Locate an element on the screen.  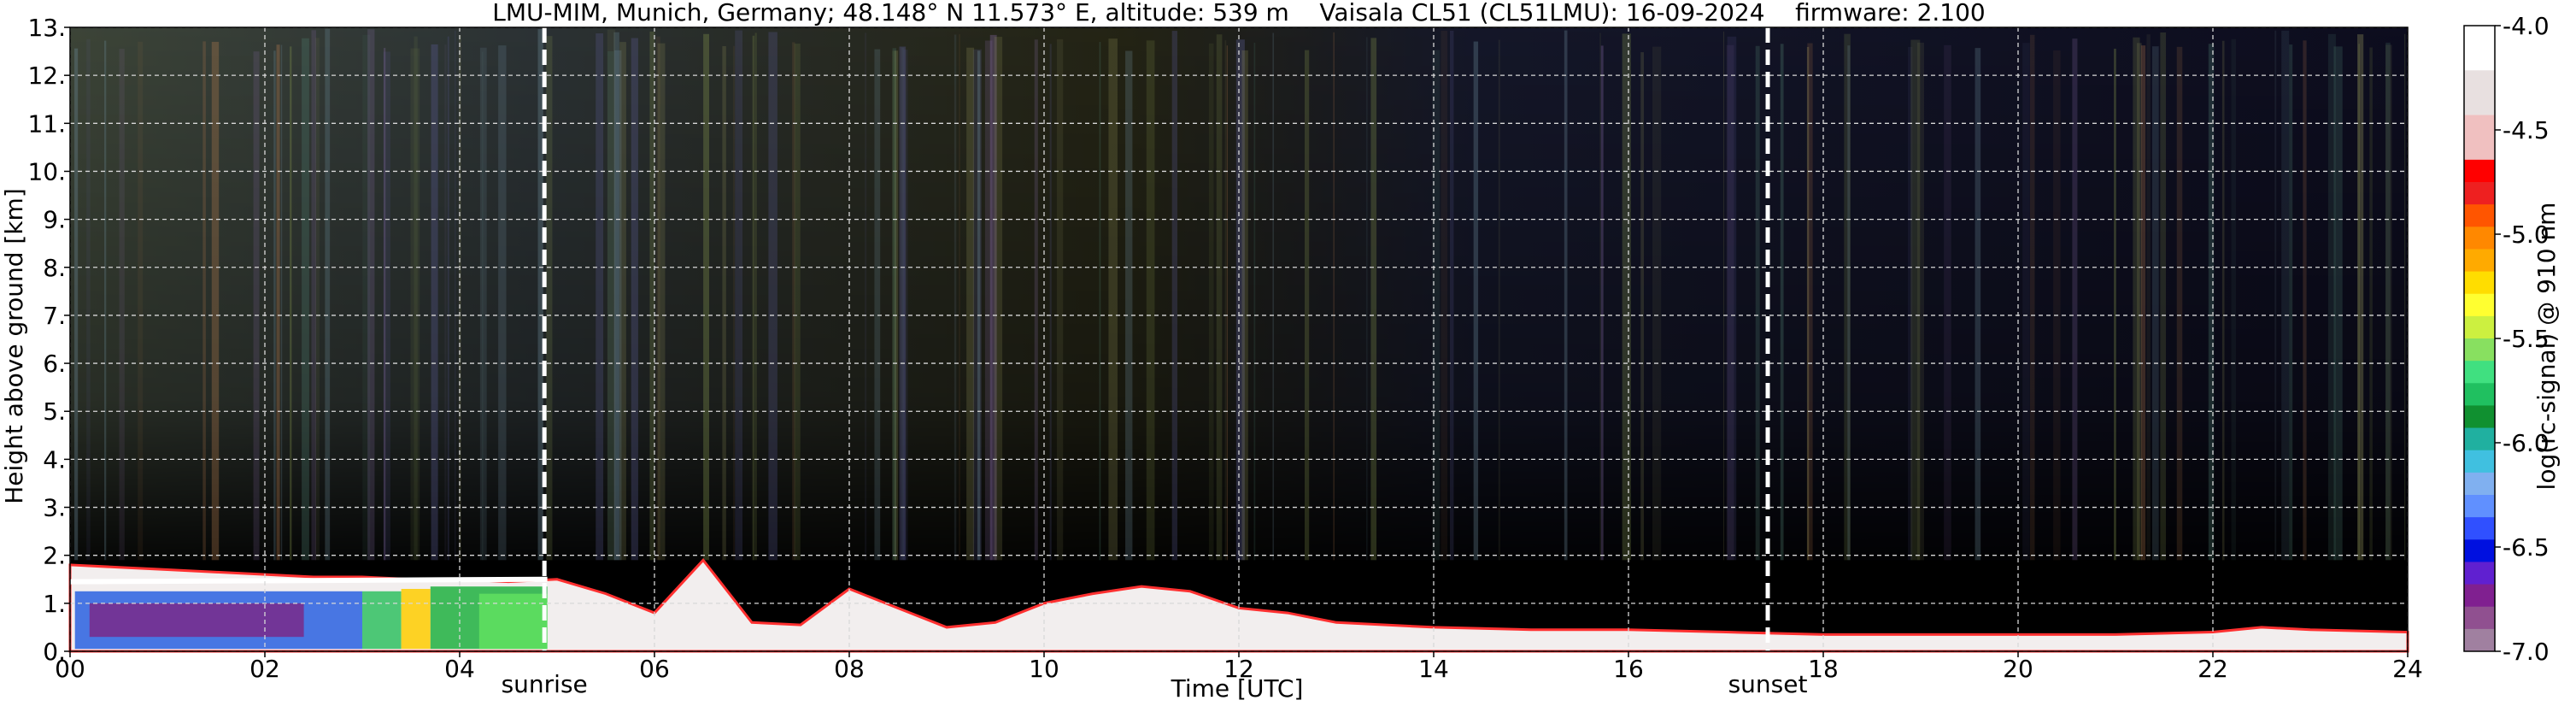
y-tick-label: 9. is located at coordinates (54, 220).